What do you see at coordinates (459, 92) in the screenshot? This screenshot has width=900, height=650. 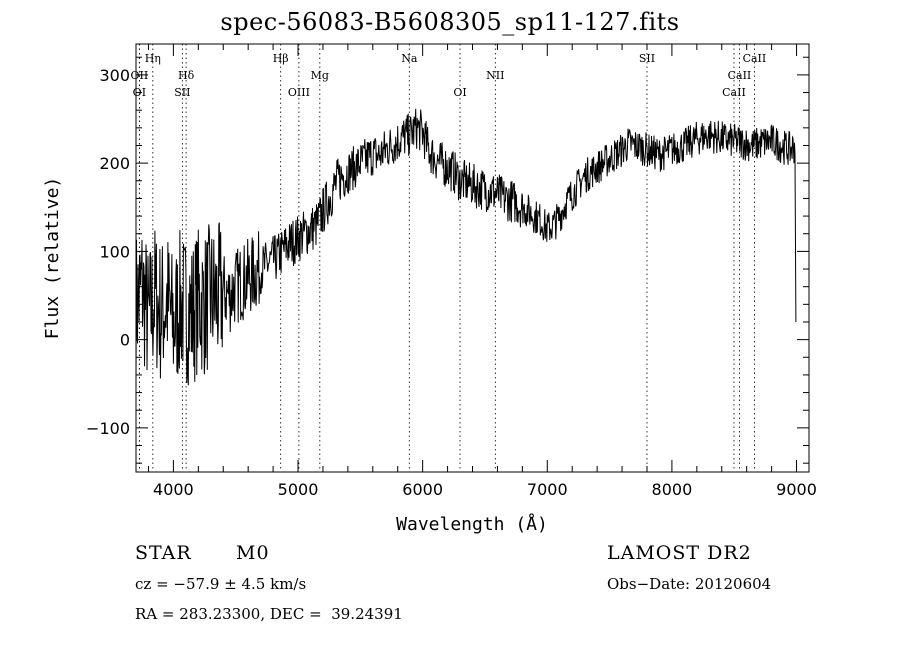 I see `line-marker-label: OI` at bounding box center [459, 92].